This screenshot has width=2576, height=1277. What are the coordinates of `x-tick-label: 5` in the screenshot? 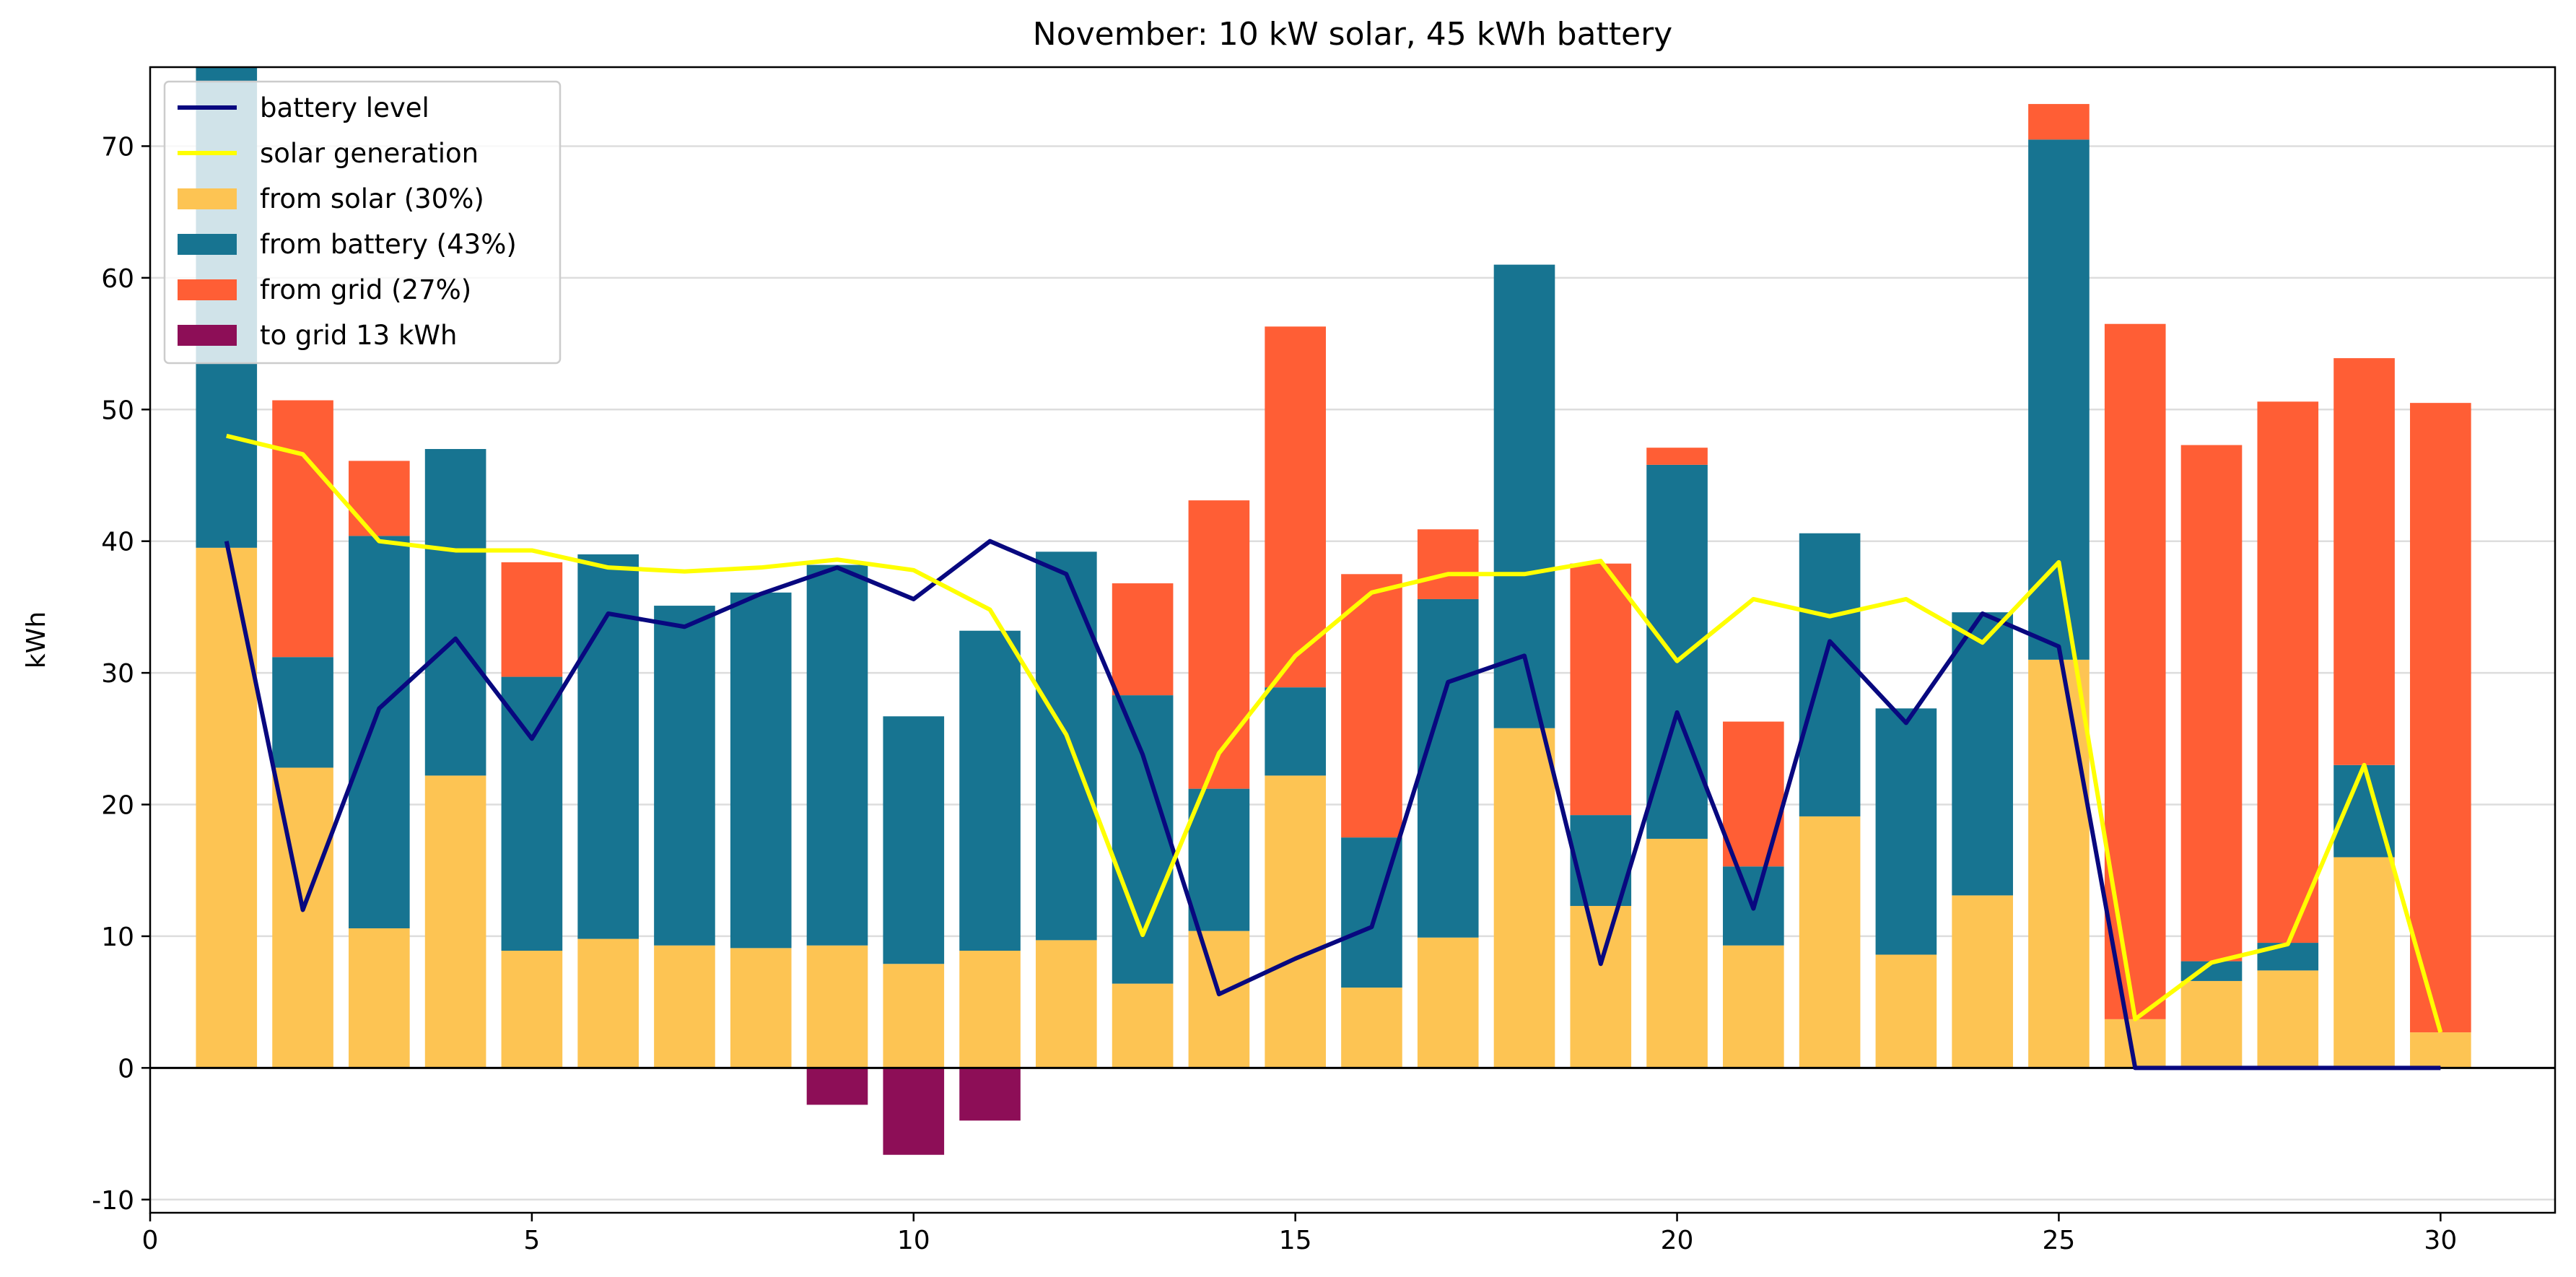 It's located at (531, 1240).